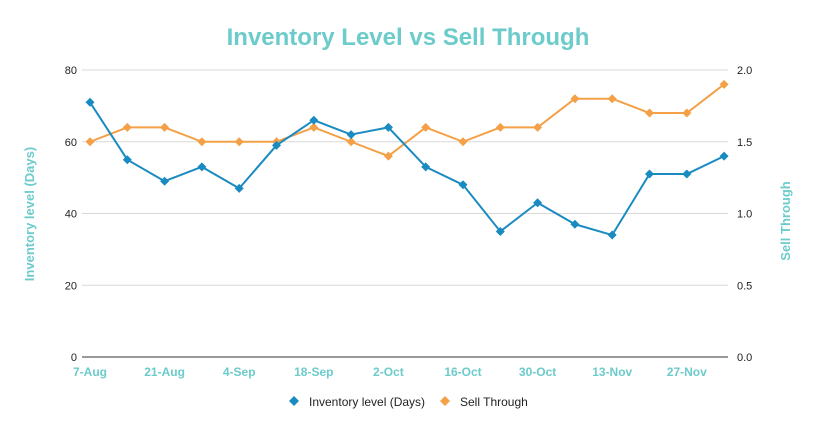 This screenshot has width=816, height=430. I want to click on series-line, so click(407, 120).